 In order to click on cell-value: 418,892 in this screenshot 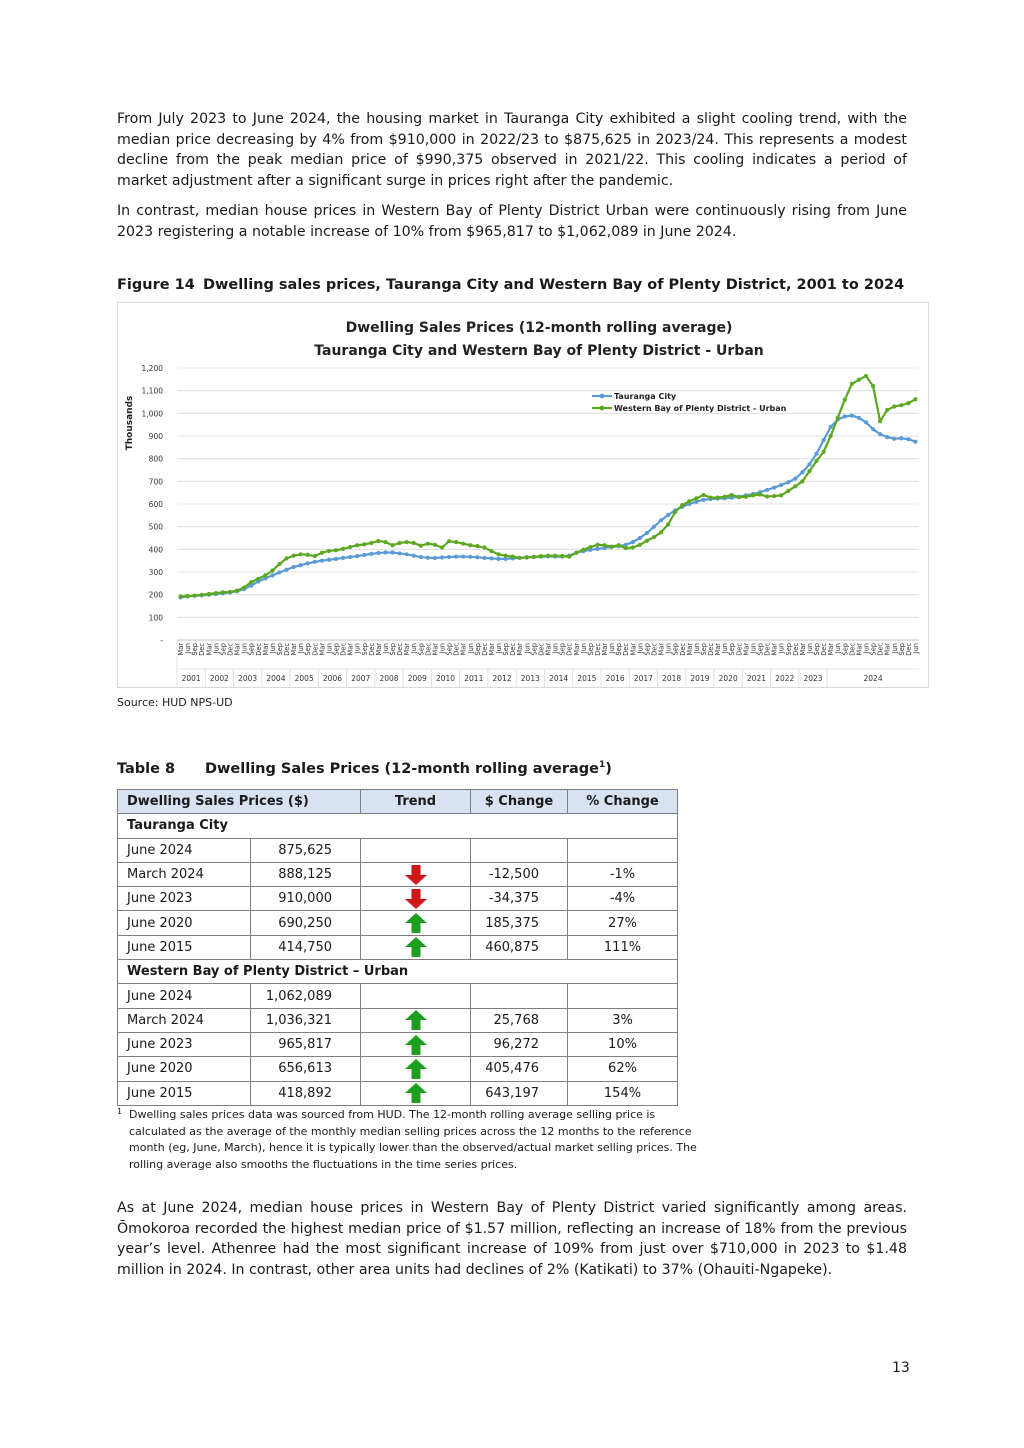, I will do `click(305, 1093)`.